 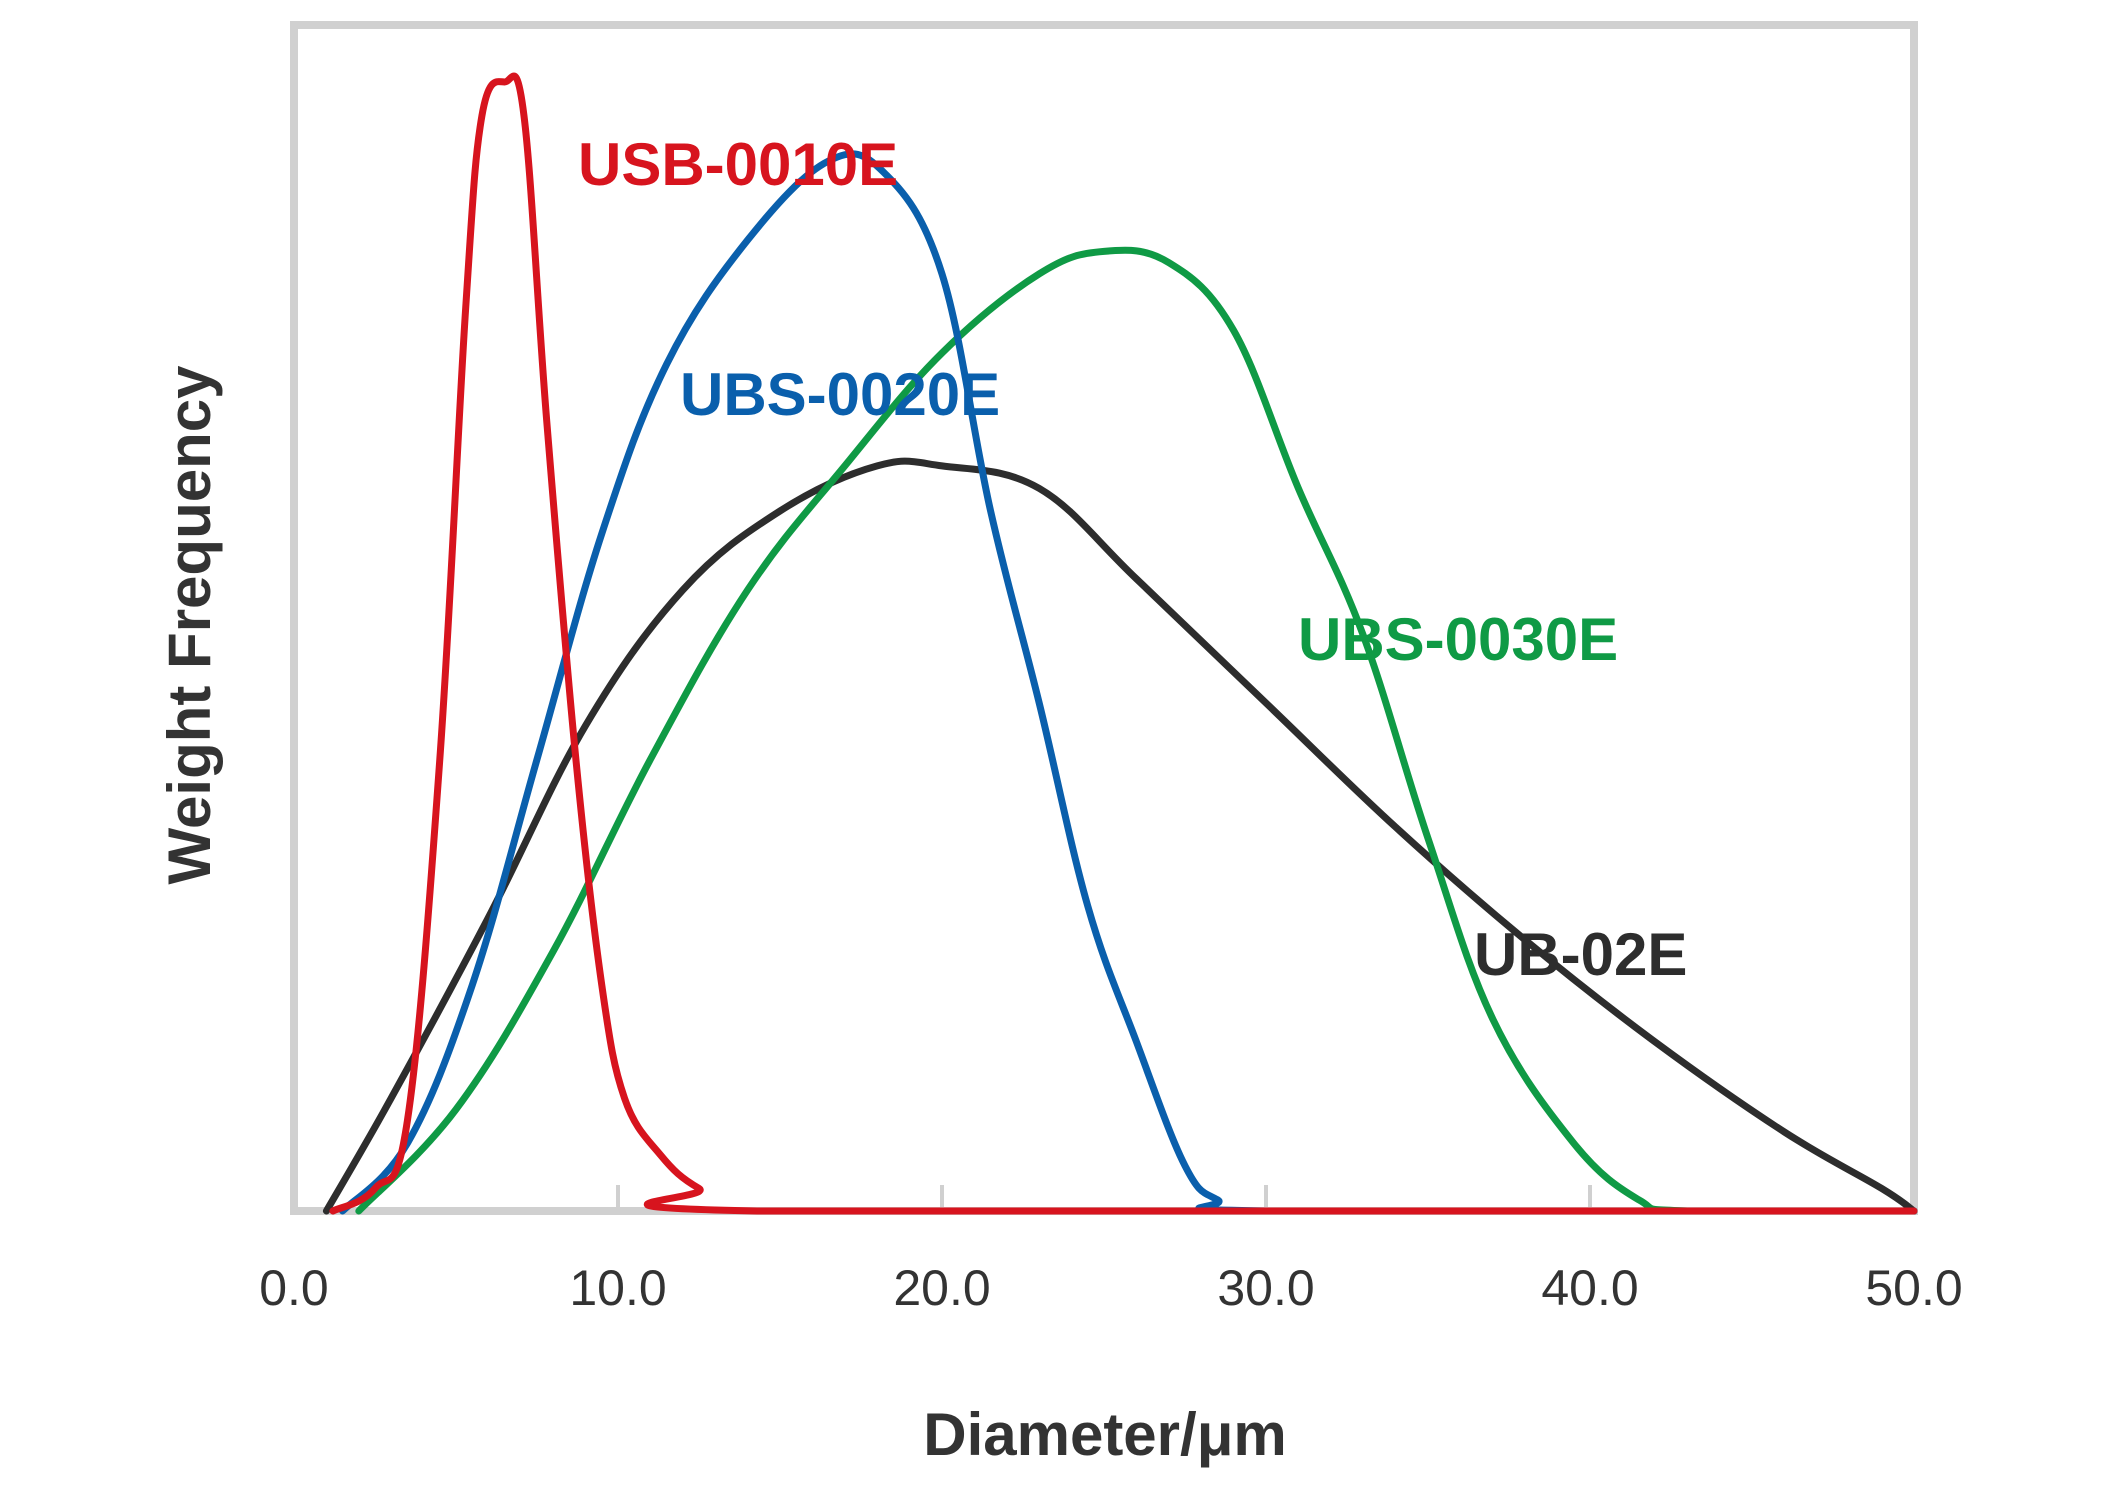 I want to click on x-axis-title: Diameter/μm, so click(x=1105, y=1434).